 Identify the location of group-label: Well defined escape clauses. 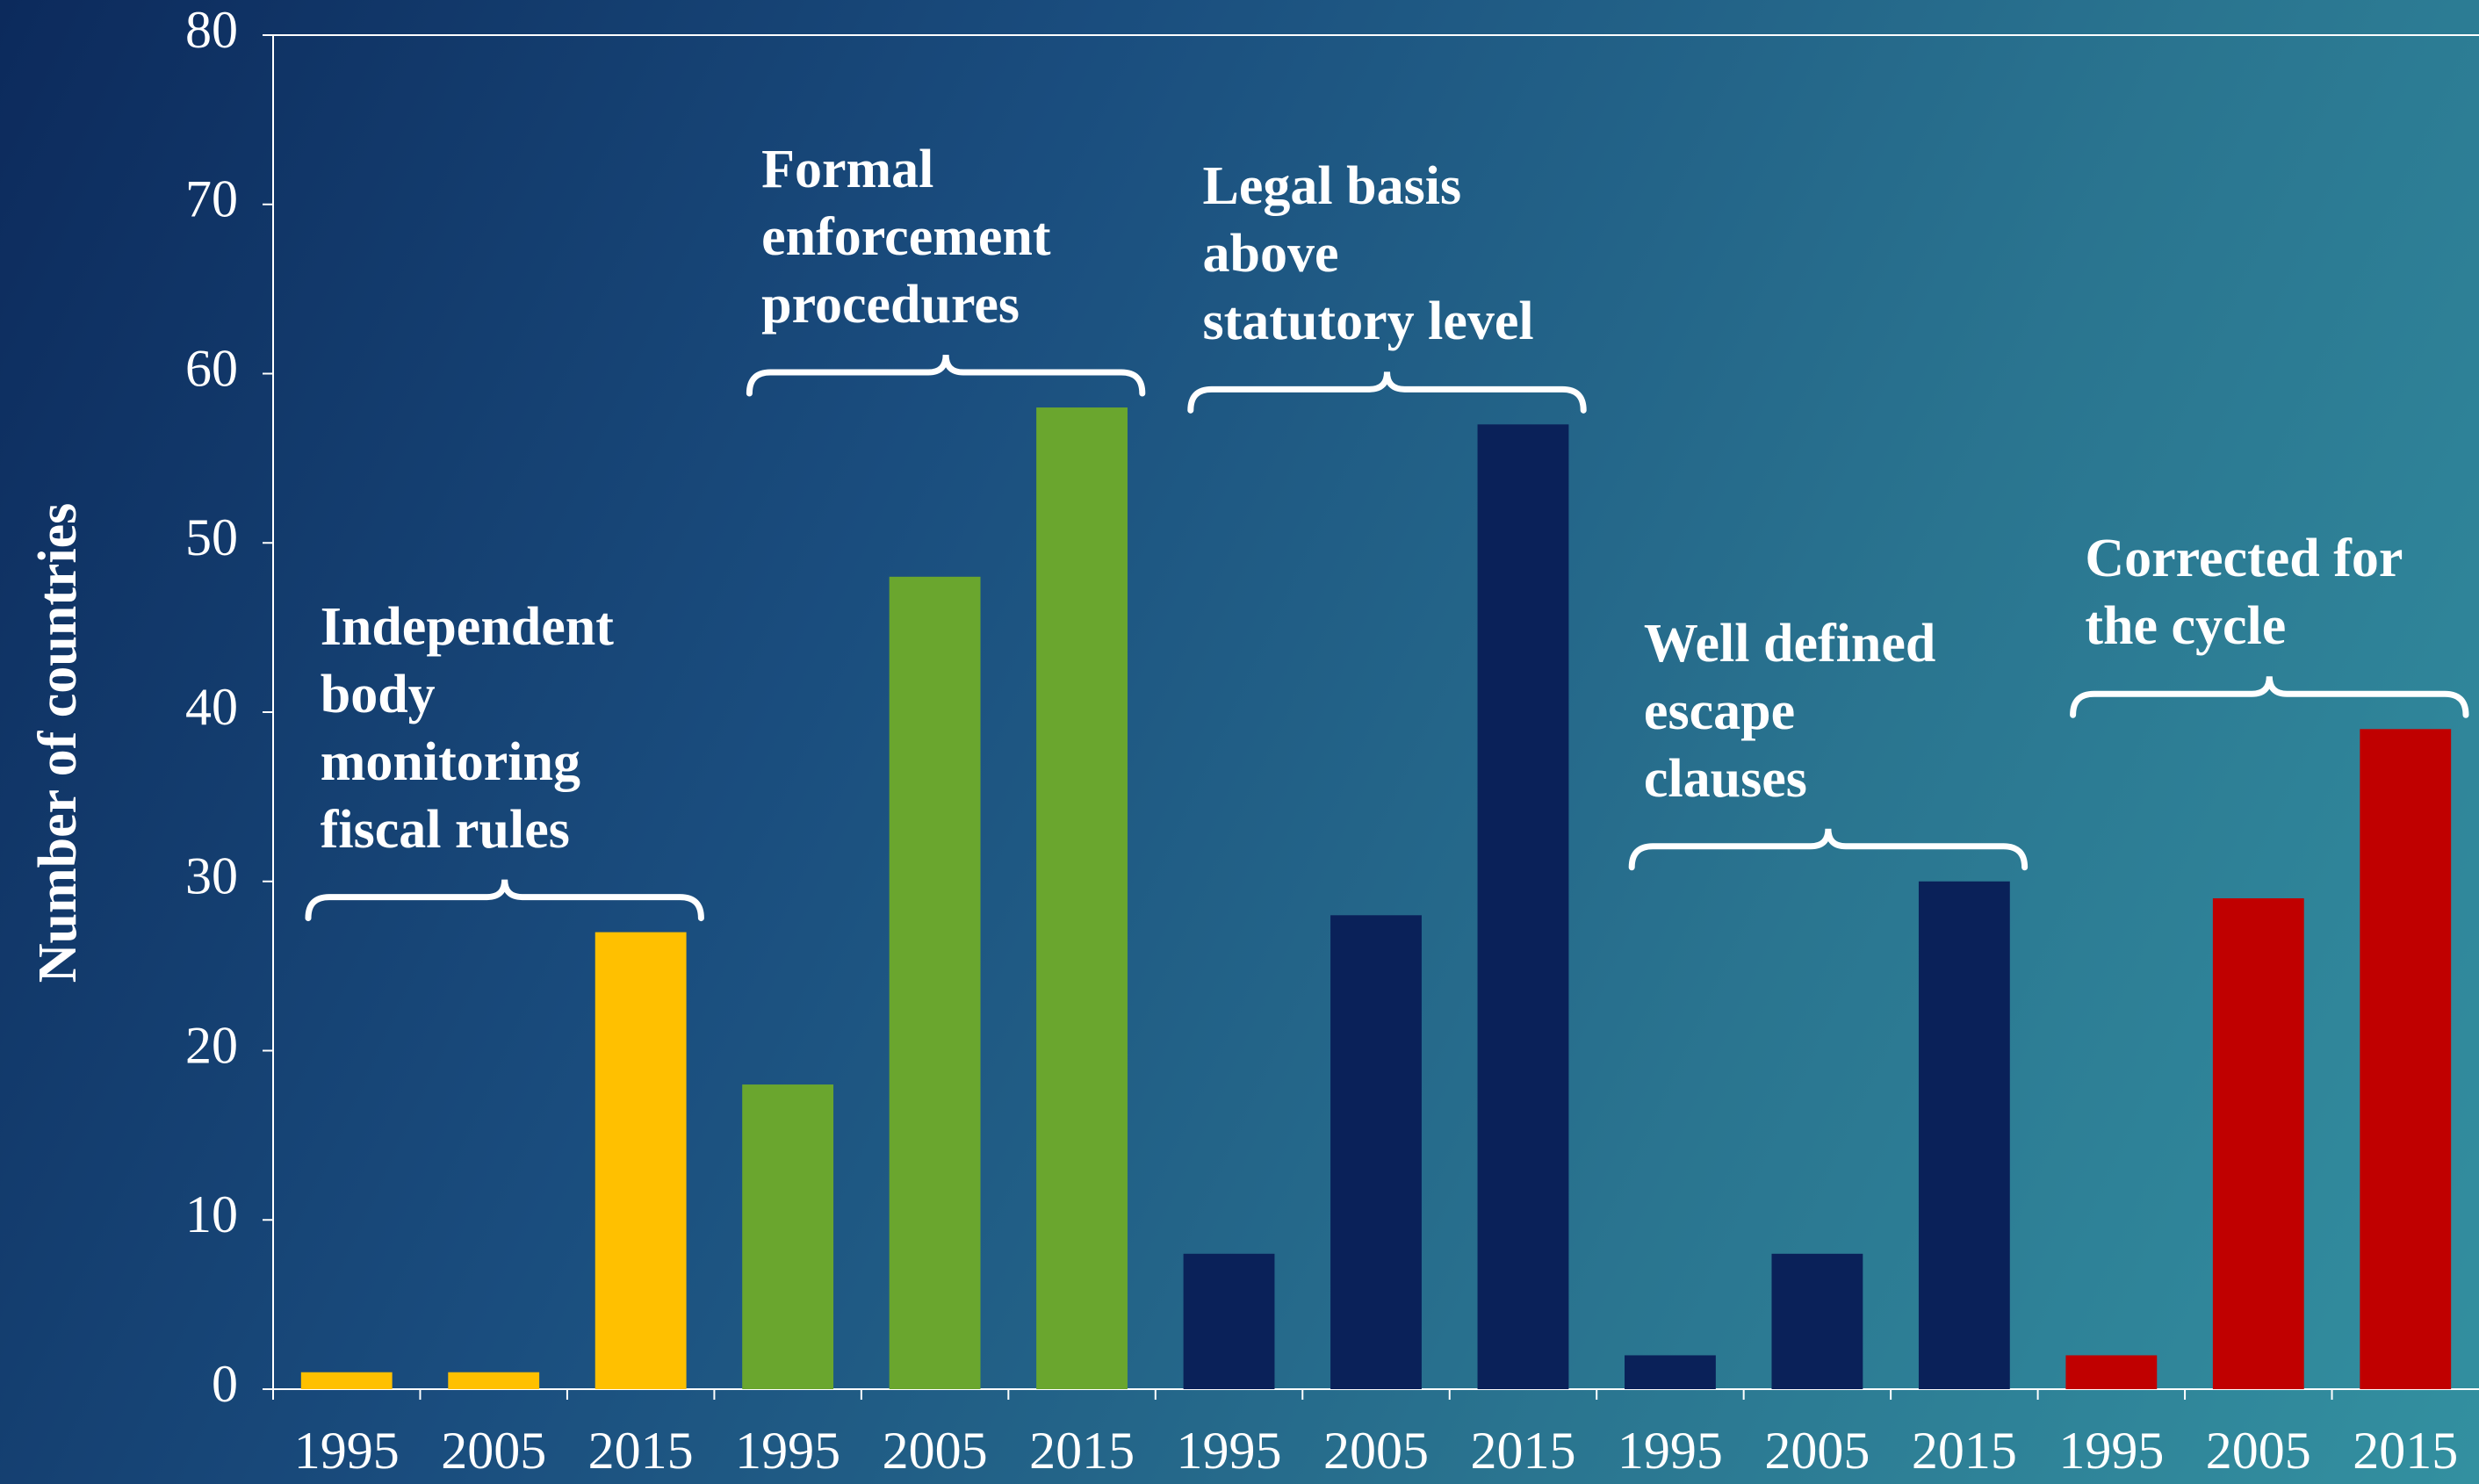
(1790, 711).